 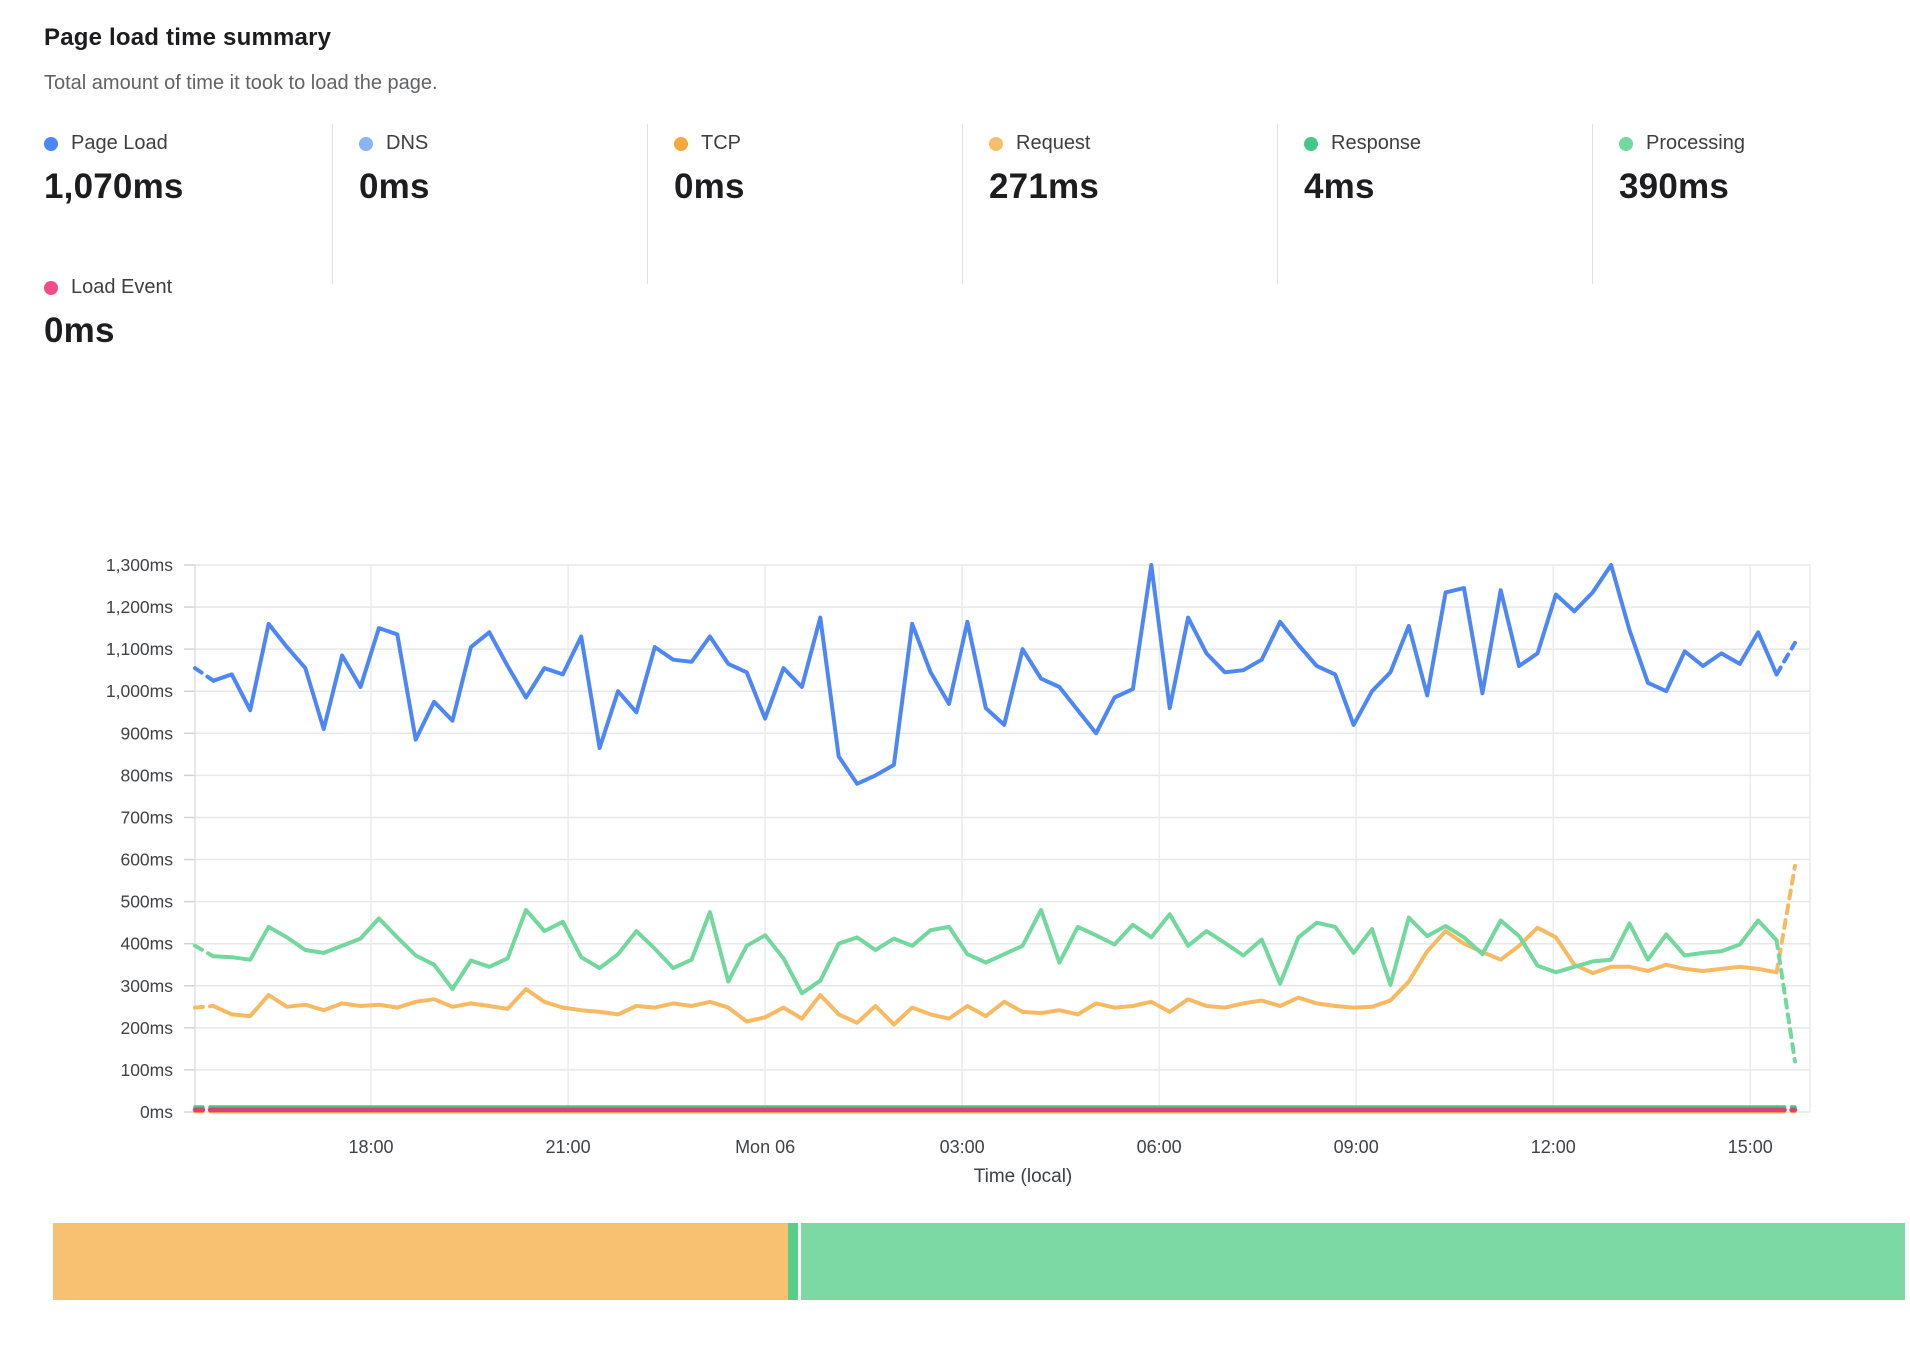 What do you see at coordinates (489, 204) in the screenshot?
I see `metric-tile-dns: DNS 0ms` at bounding box center [489, 204].